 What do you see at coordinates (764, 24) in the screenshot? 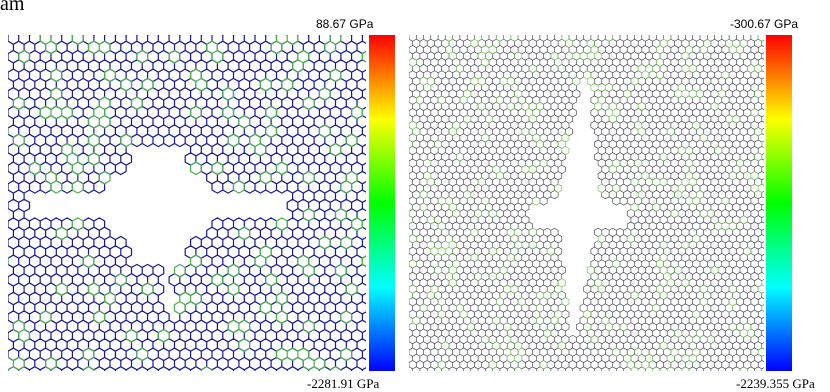
I see `right-colorbar-max-label: -300.67 GPa` at bounding box center [764, 24].